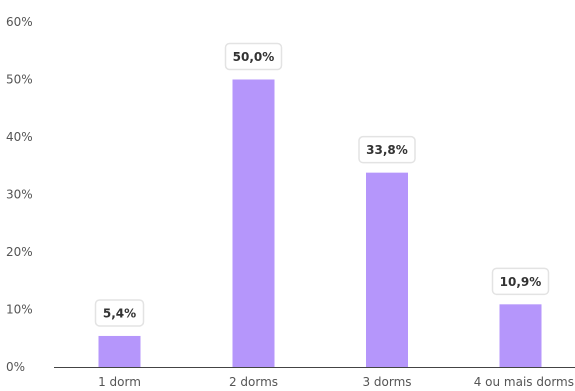 The image size is (575, 391). Describe the element at coordinates (336, 382) in the screenshot. I see `x-axis-categories: 1 dorm 2 dorms 3 dorms 4 ou mais dorms` at that location.